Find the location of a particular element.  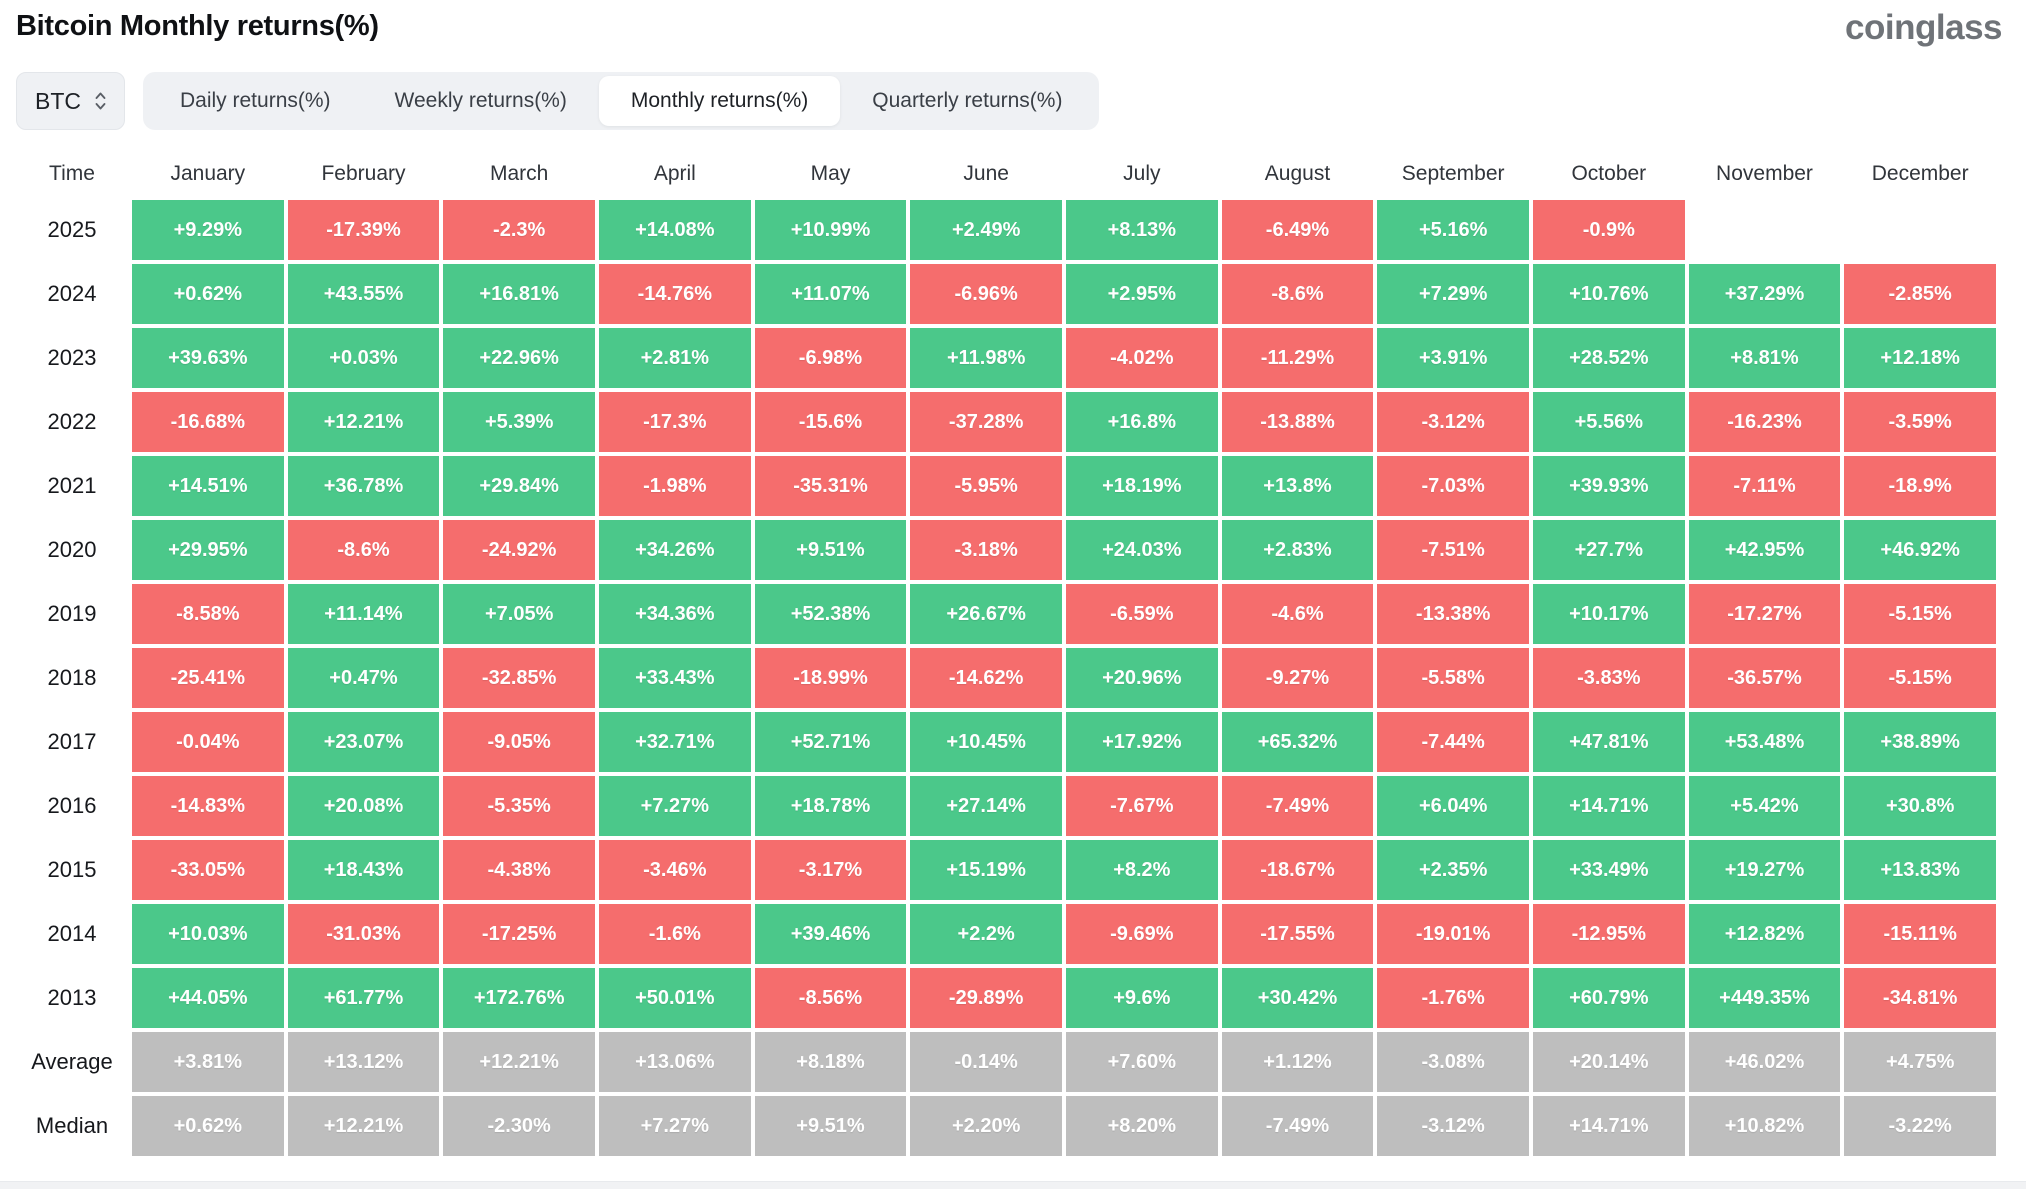

return-cell: +30.42% is located at coordinates (1297, 998).